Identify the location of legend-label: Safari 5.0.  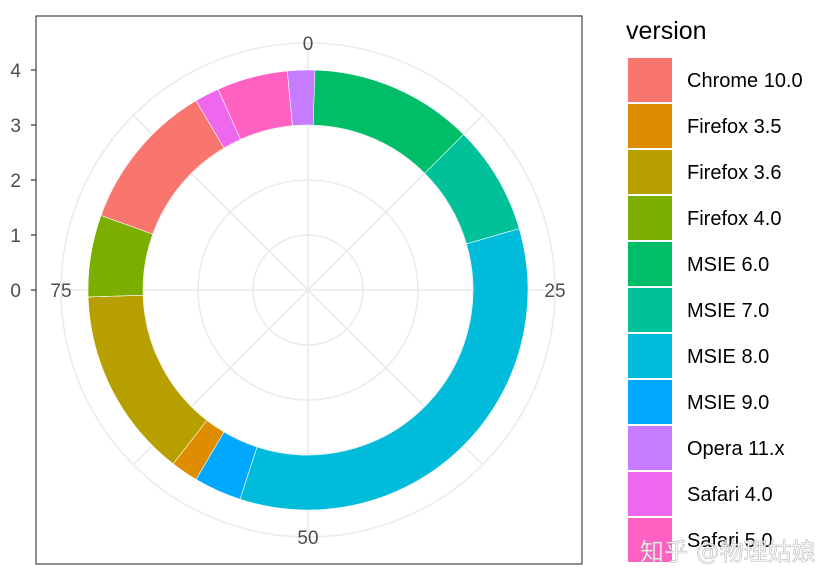
(730, 541).